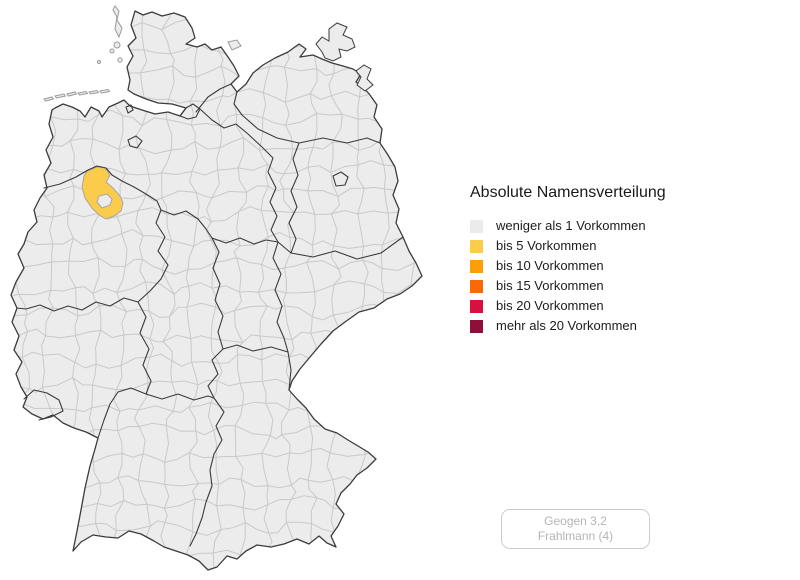  I want to click on island-ruegen, so click(335, 42).